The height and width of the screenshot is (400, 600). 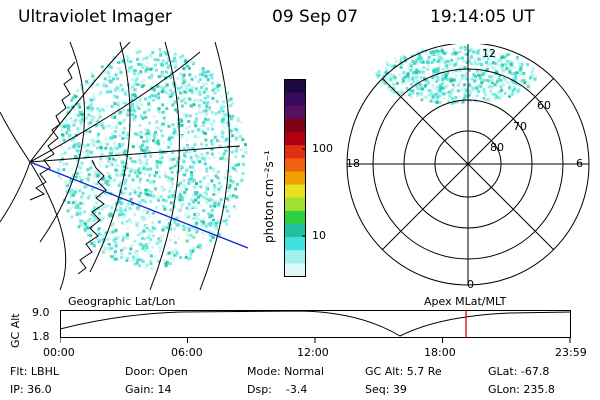 I want to click on altitude-x-tick-1: 06:00, so click(x=187, y=352).